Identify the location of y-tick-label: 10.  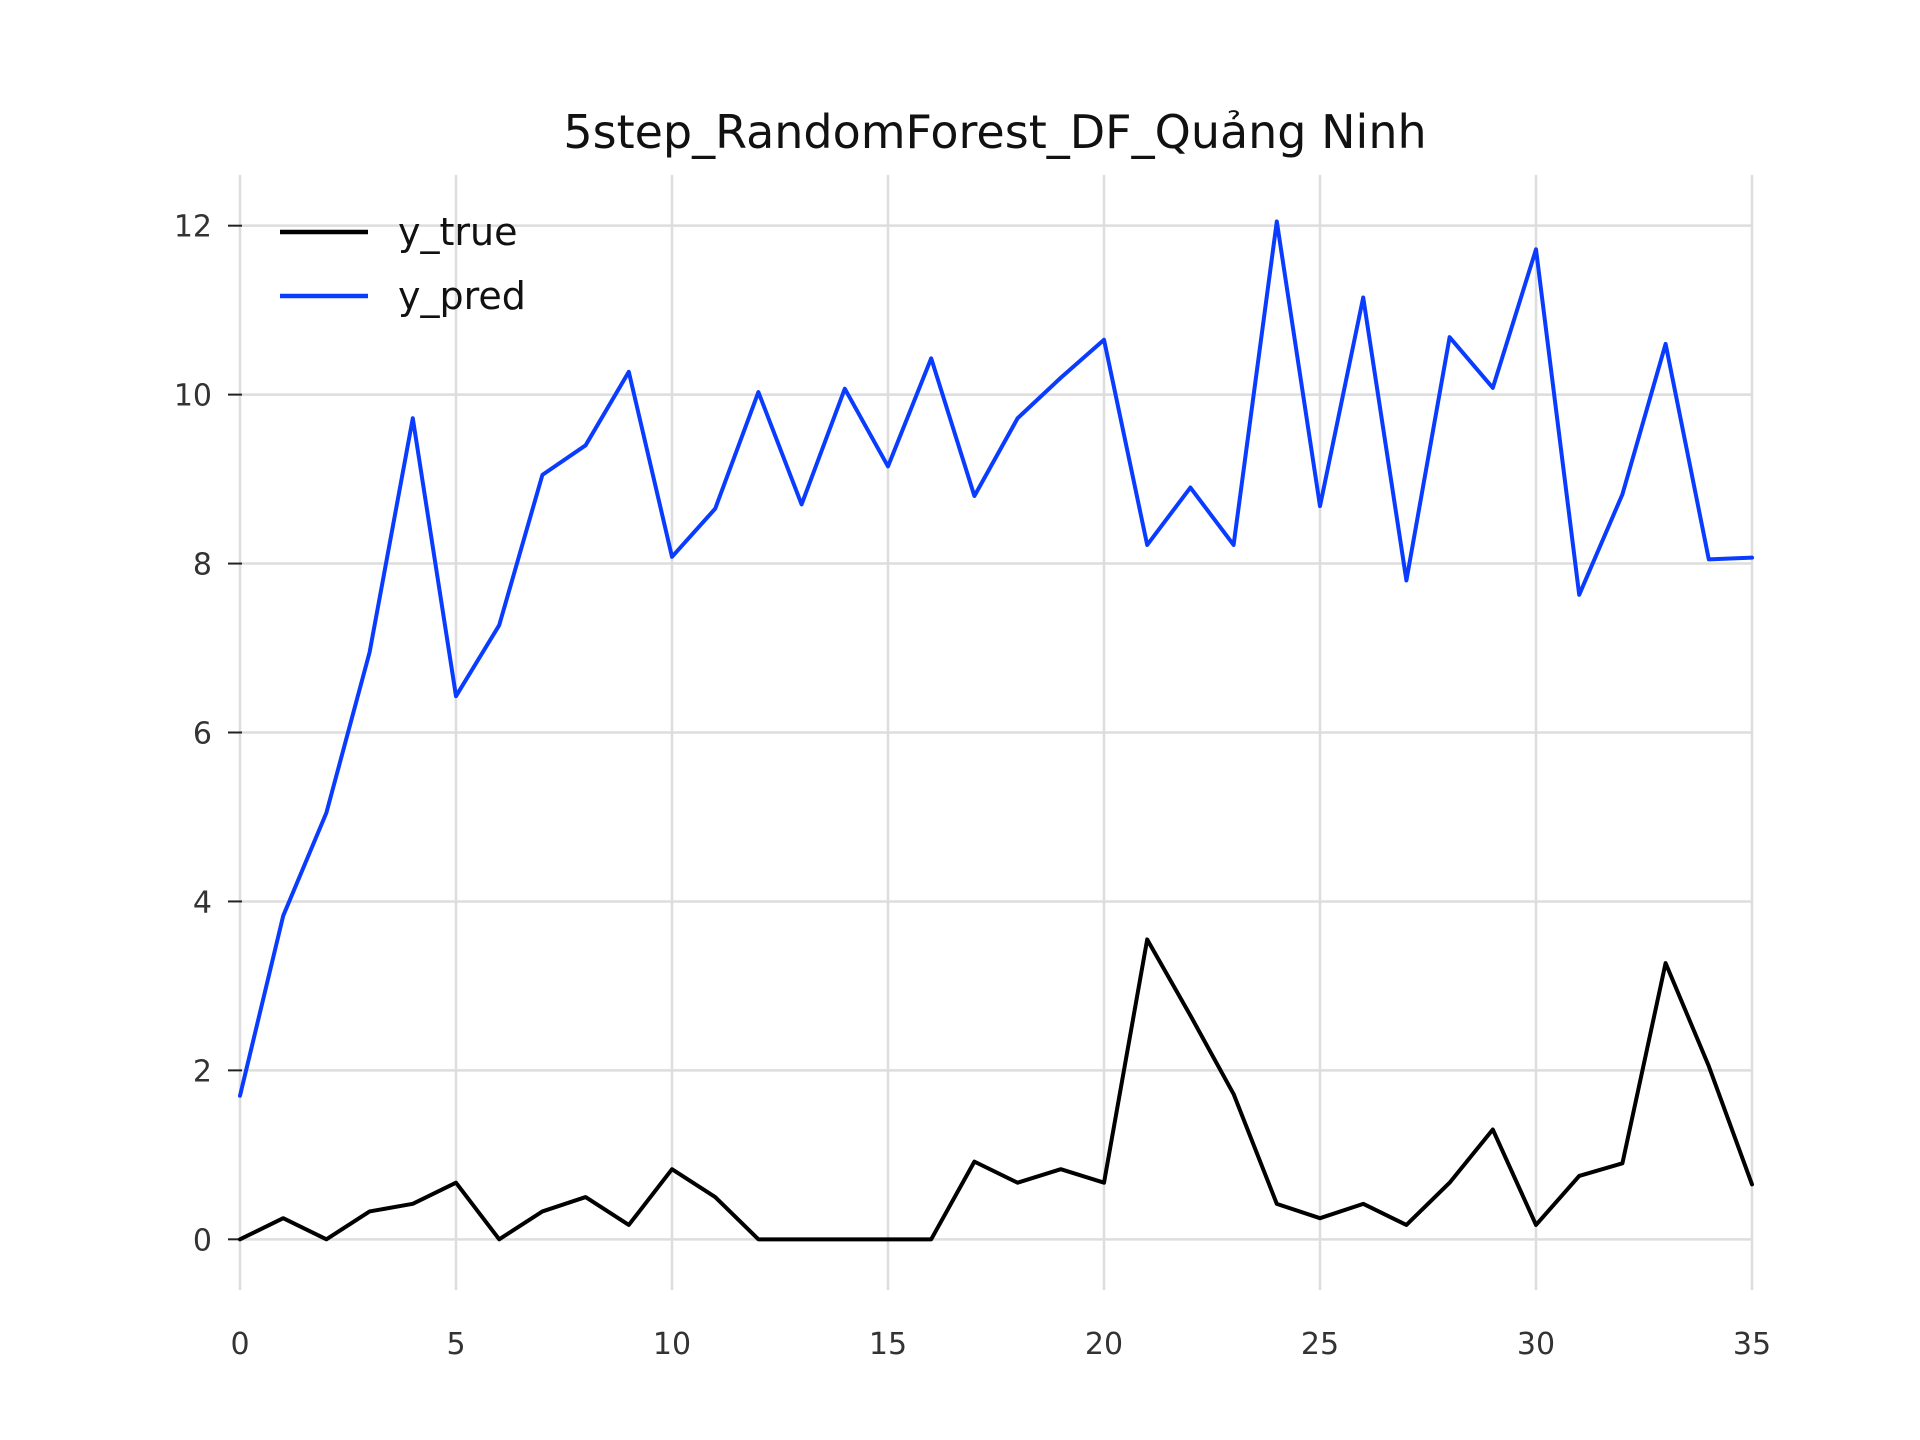
(193, 396).